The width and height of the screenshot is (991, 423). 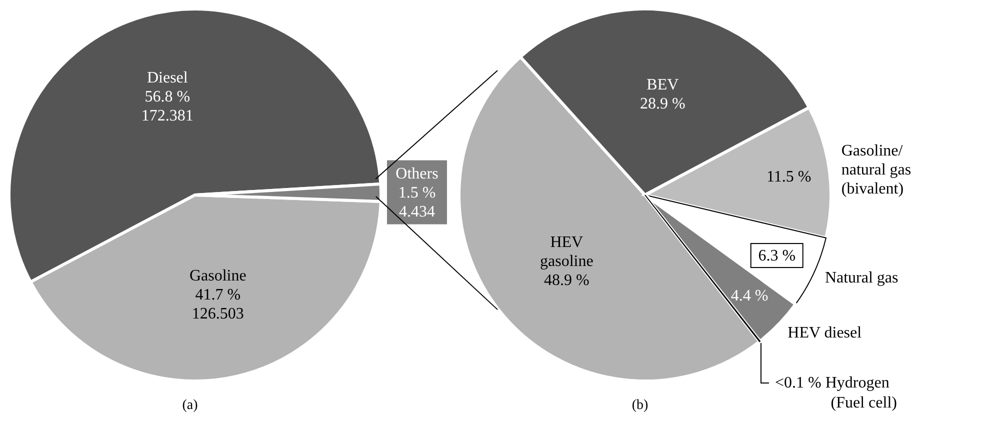 I want to click on data-label: 56.8 % 172.381, so click(x=167, y=106).